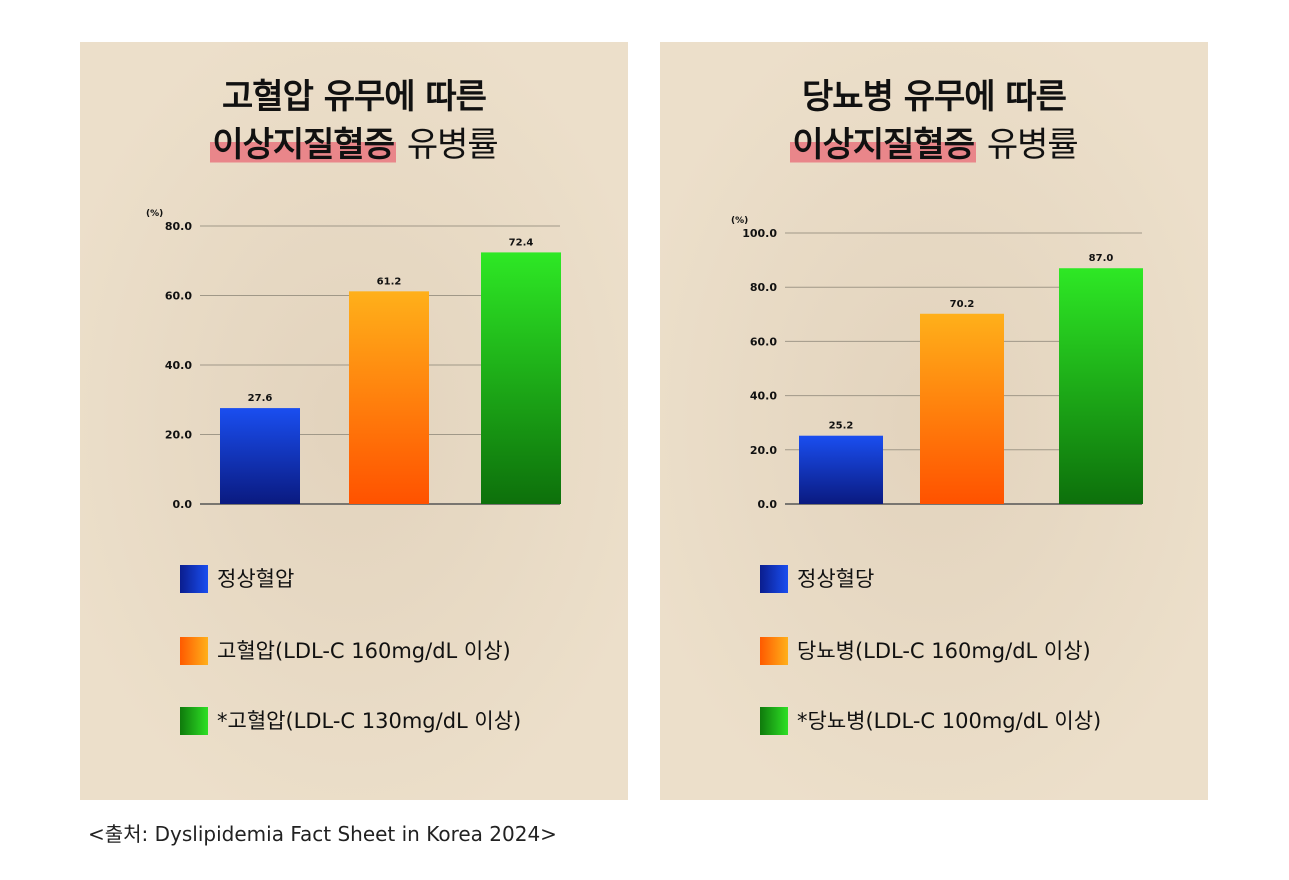  What do you see at coordinates (260, 398) in the screenshot?
I see `bar-value-label: 27.6` at bounding box center [260, 398].